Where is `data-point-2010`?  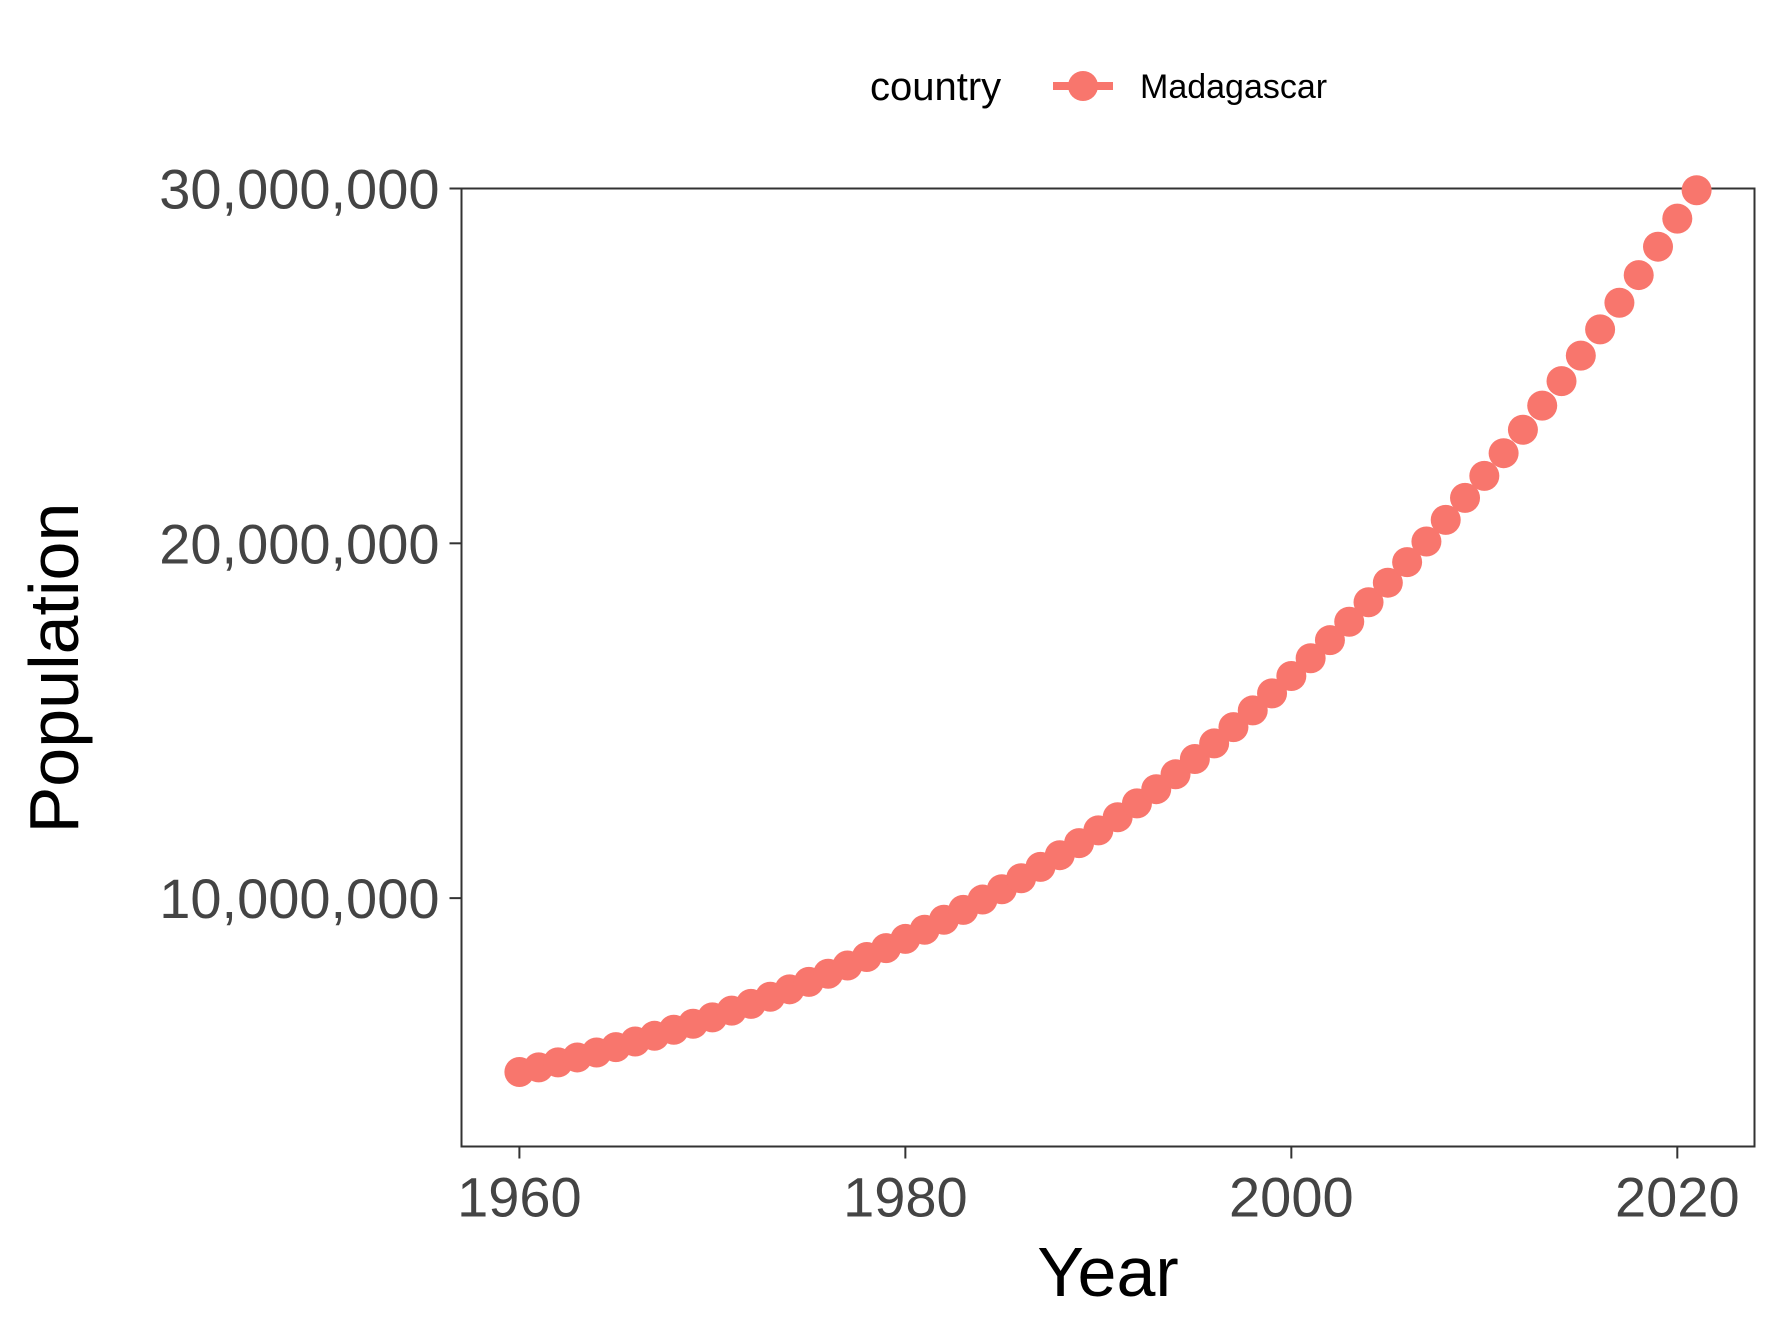
data-point-2010 is located at coordinates (1484, 475).